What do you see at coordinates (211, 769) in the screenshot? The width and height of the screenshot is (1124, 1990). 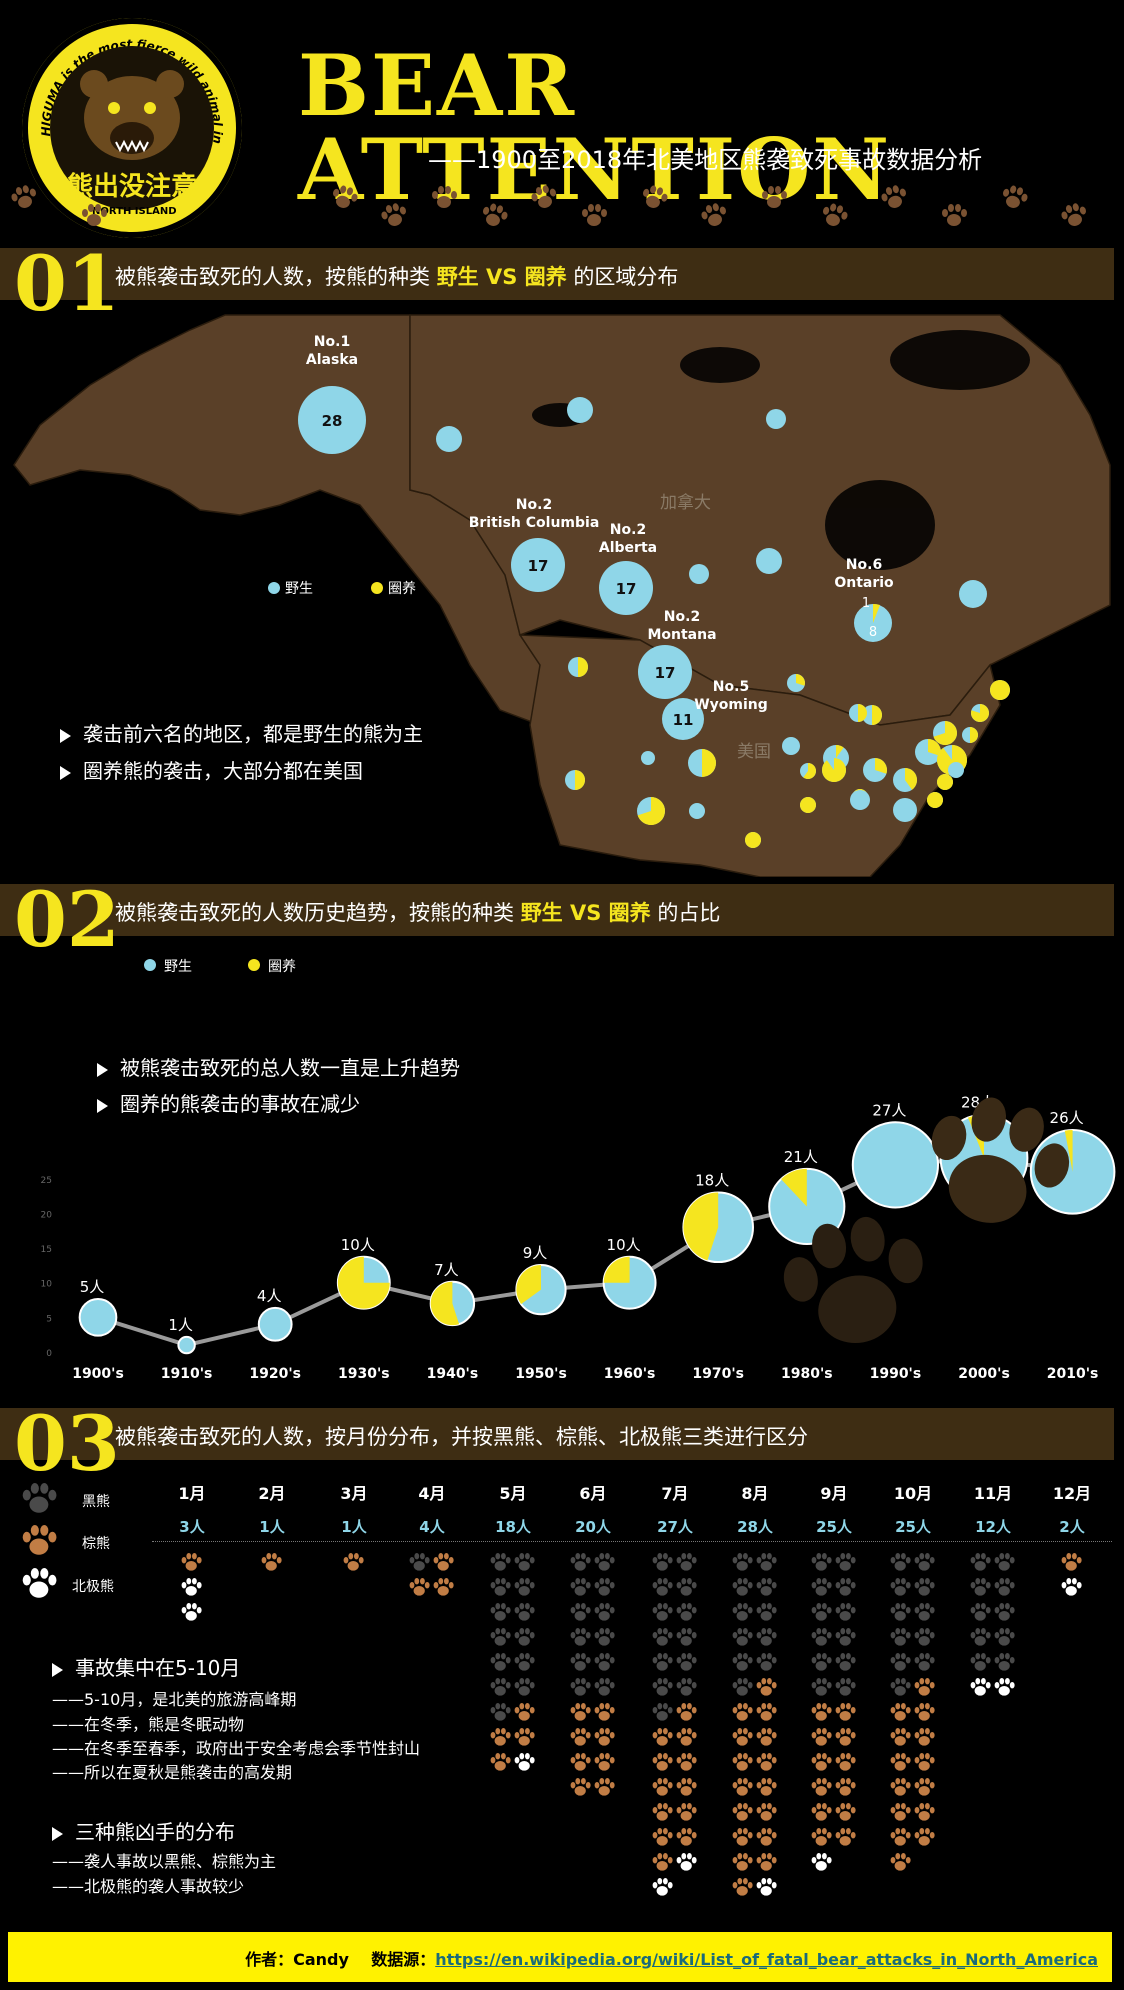 I see `section1-bullet-2: 圈养熊的袭击，大部分都在美国` at bounding box center [211, 769].